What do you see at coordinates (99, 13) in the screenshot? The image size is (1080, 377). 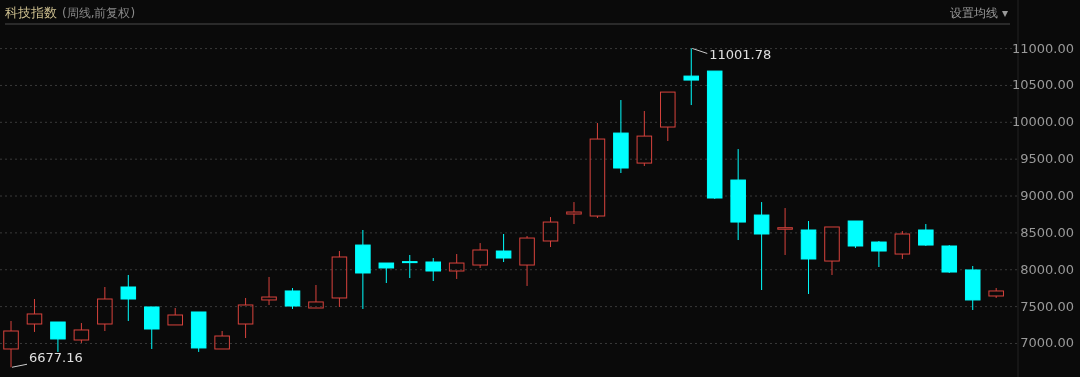 I see `chart-subtitle: (周线,前复权)` at bounding box center [99, 13].